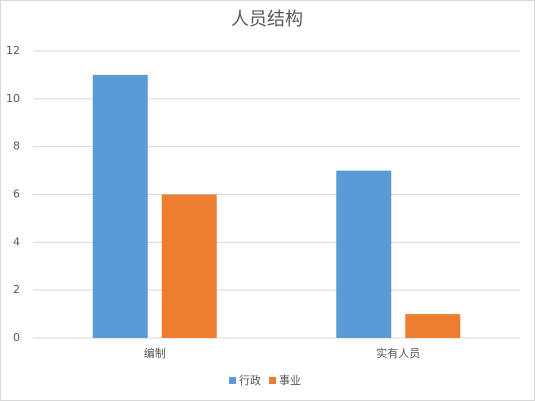 This screenshot has width=535, height=401. I want to click on legend-label: 事业, so click(290, 380).